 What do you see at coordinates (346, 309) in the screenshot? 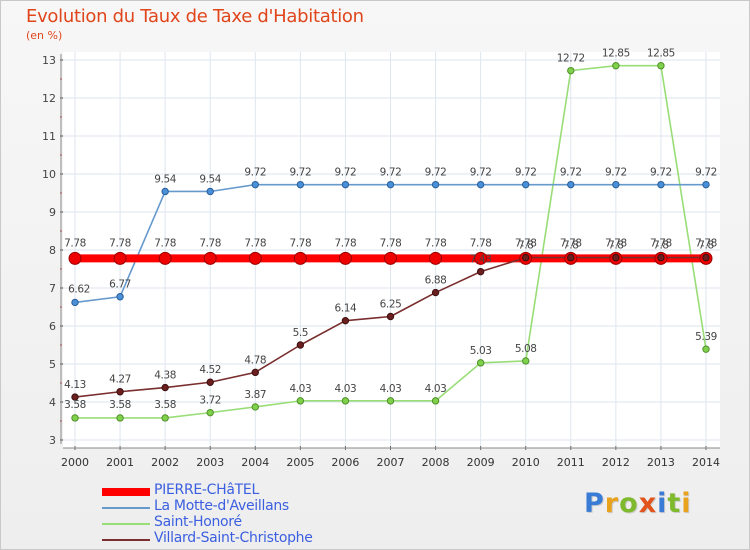
I see `data-label: 6.14` at bounding box center [346, 309].